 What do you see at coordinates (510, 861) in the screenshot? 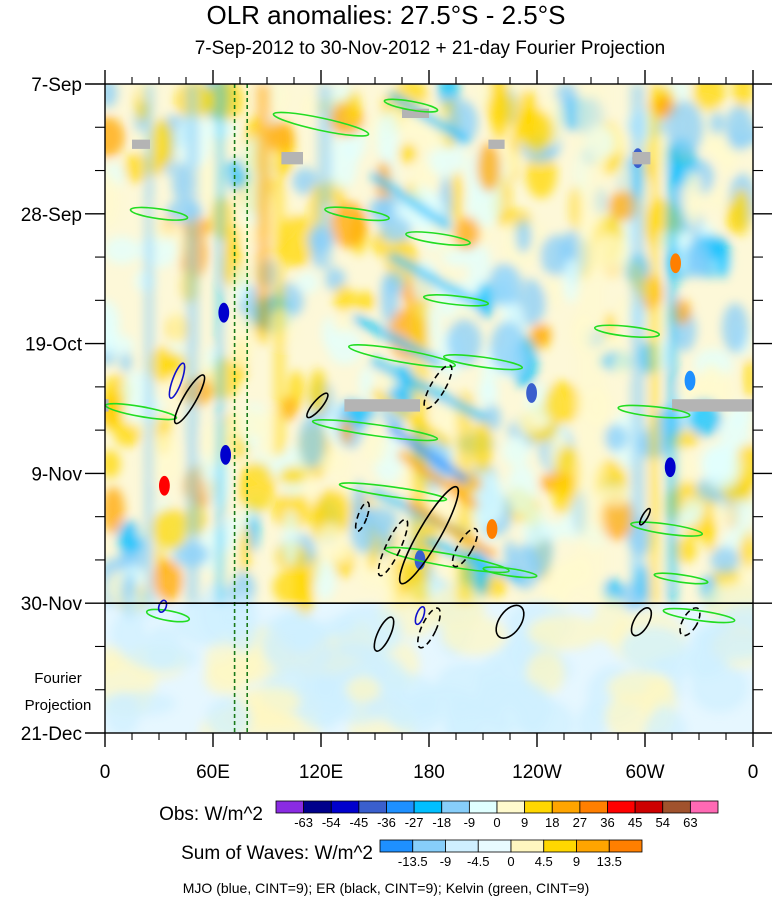
I see `waves-colorbar-level: 0` at bounding box center [510, 861].